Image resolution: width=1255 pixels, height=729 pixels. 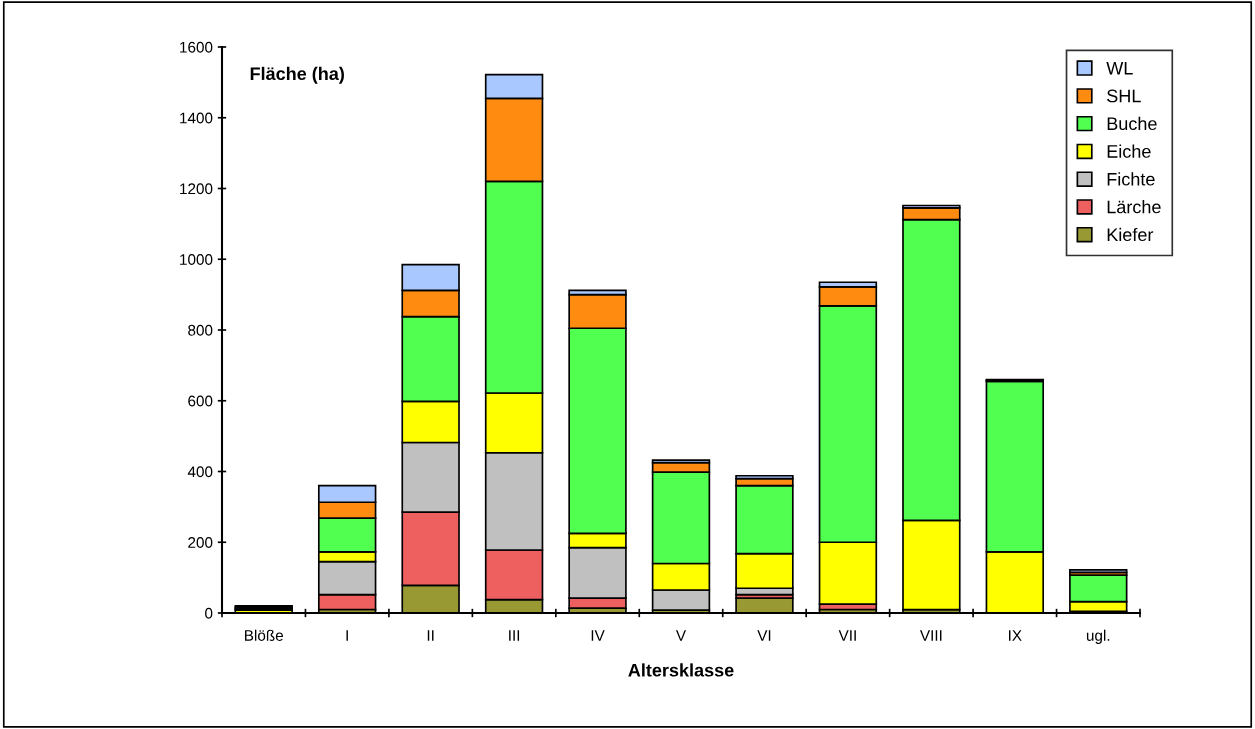 What do you see at coordinates (264, 635) in the screenshot?
I see `x-tick-label: Blöße` at bounding box center [264, 635].